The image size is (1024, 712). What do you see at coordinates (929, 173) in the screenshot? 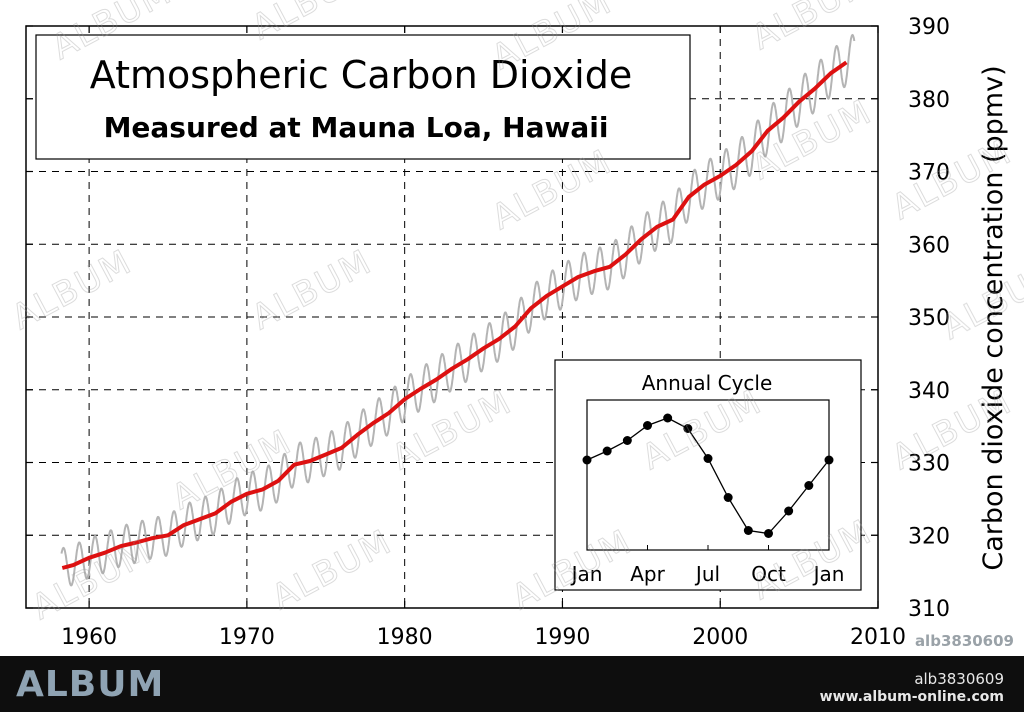
I see `y-tick-label: 370` at bounding box center [929, 173].